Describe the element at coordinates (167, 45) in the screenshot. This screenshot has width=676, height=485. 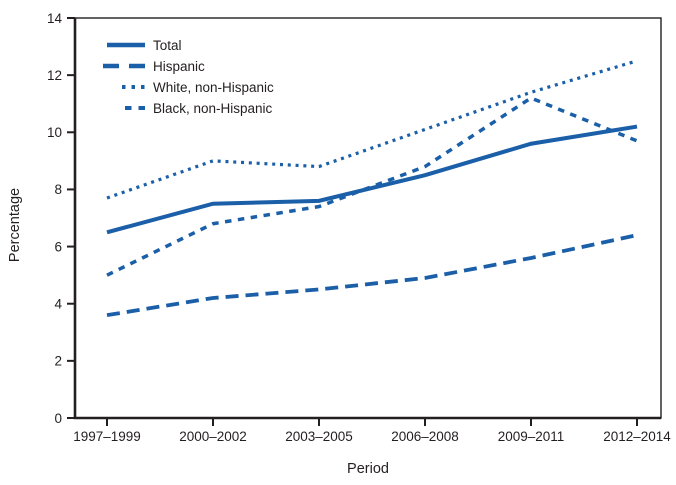
I see `legend-label: Total` at that location.